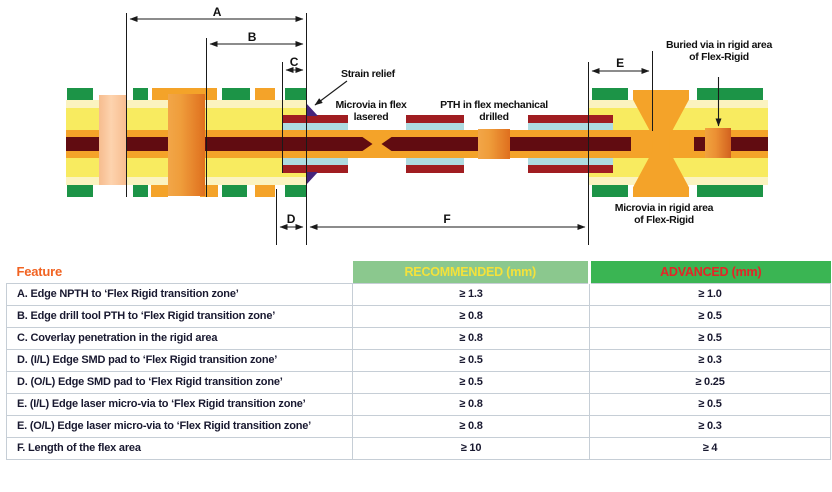 The image size is (832, 492). I want to click on table-header-row: Feature RECOMMENDED (mm) ADVANCED (mm), so click(418, 272).